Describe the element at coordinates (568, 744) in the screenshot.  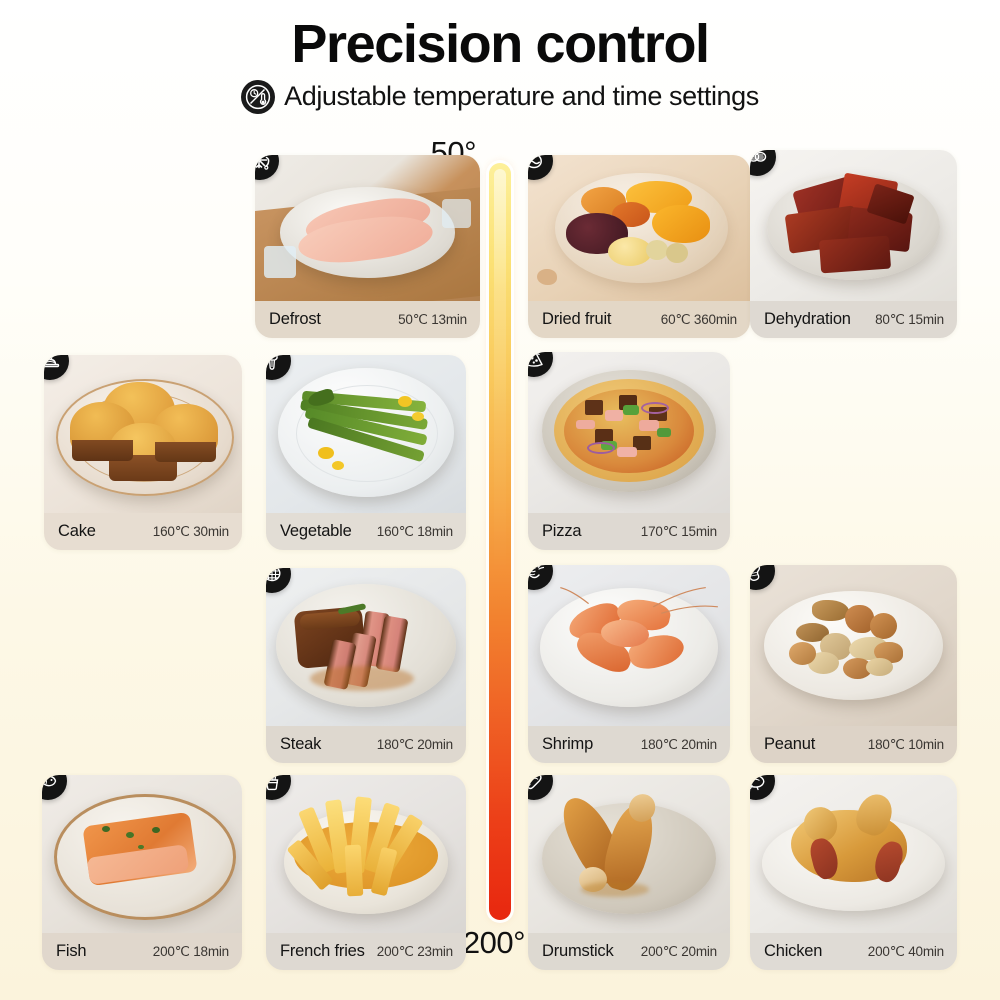
I see `card-name: Shrimp` at that location.